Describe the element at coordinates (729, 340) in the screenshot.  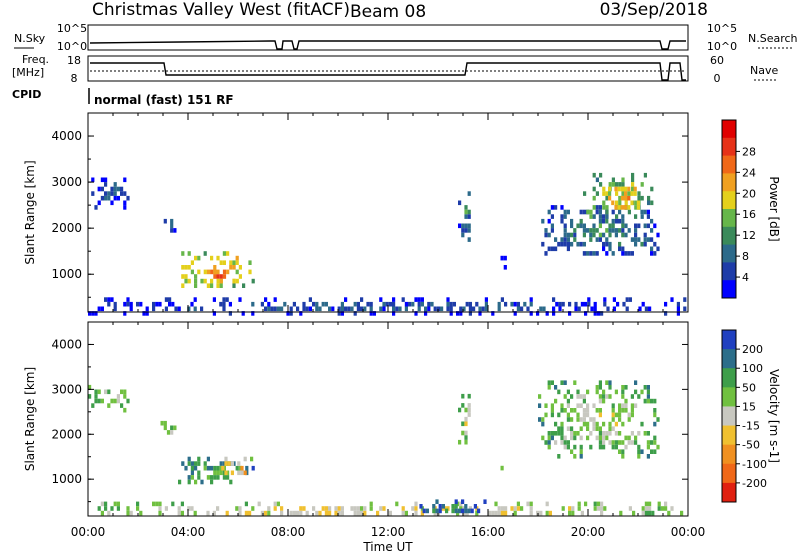
I see `colorbar-swatch` at that location.